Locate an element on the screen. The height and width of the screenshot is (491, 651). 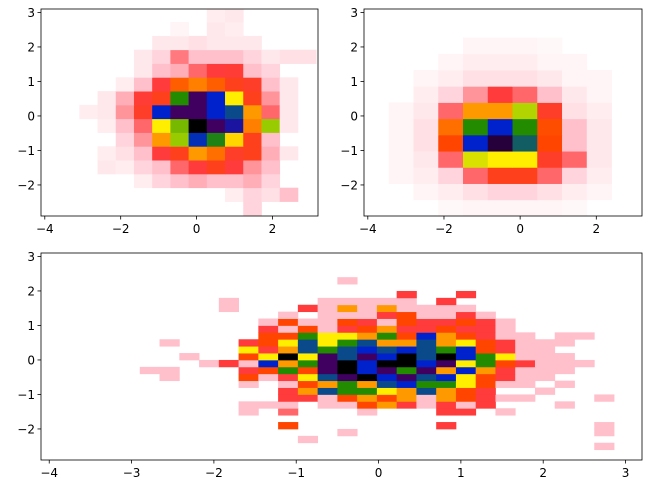
y-tick-label: −2 is located at coordinates (26, 429).